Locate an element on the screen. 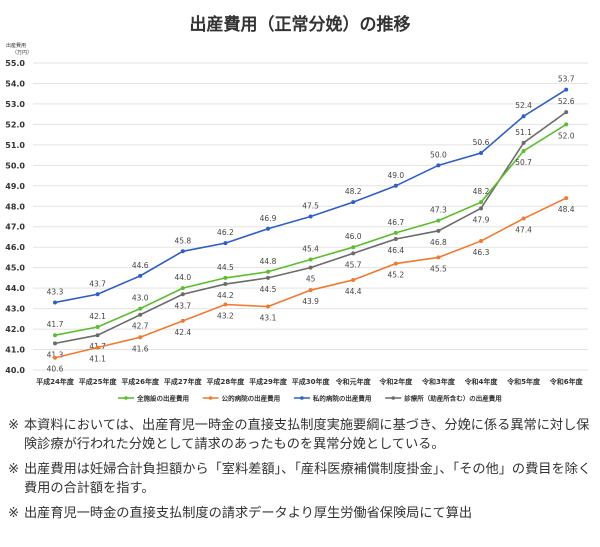  data-label: 47.5 is located at coordinates (310, 206).